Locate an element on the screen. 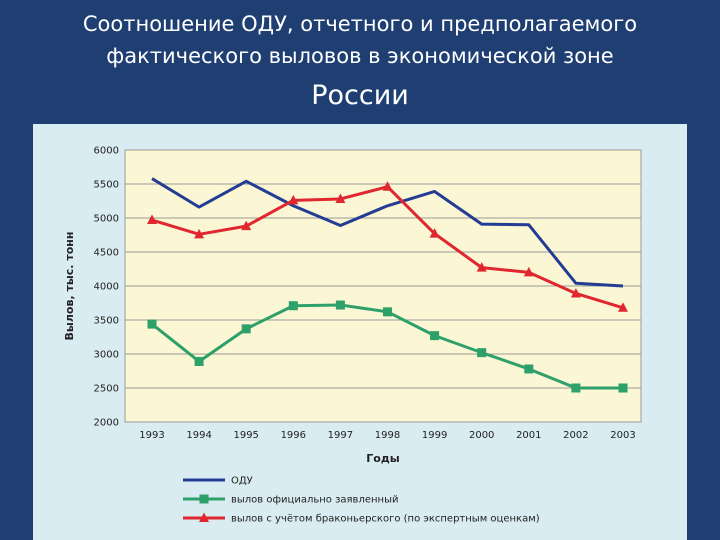 The image size is (720, 540). y-tick-label: 5000 is located at coordinates (106, 219).